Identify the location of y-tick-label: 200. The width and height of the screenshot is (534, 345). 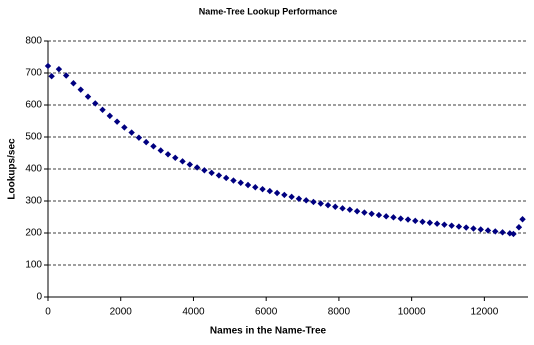
(33, 233).